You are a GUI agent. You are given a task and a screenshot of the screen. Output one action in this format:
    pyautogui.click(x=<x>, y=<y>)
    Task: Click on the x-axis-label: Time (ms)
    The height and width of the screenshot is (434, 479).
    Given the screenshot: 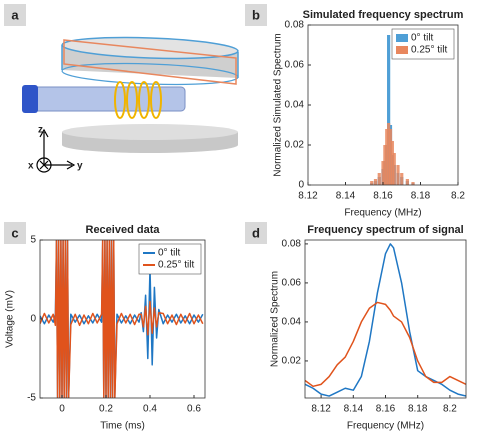 What is the action you would take?
    pyautogui.click(x=122, y=426)
    